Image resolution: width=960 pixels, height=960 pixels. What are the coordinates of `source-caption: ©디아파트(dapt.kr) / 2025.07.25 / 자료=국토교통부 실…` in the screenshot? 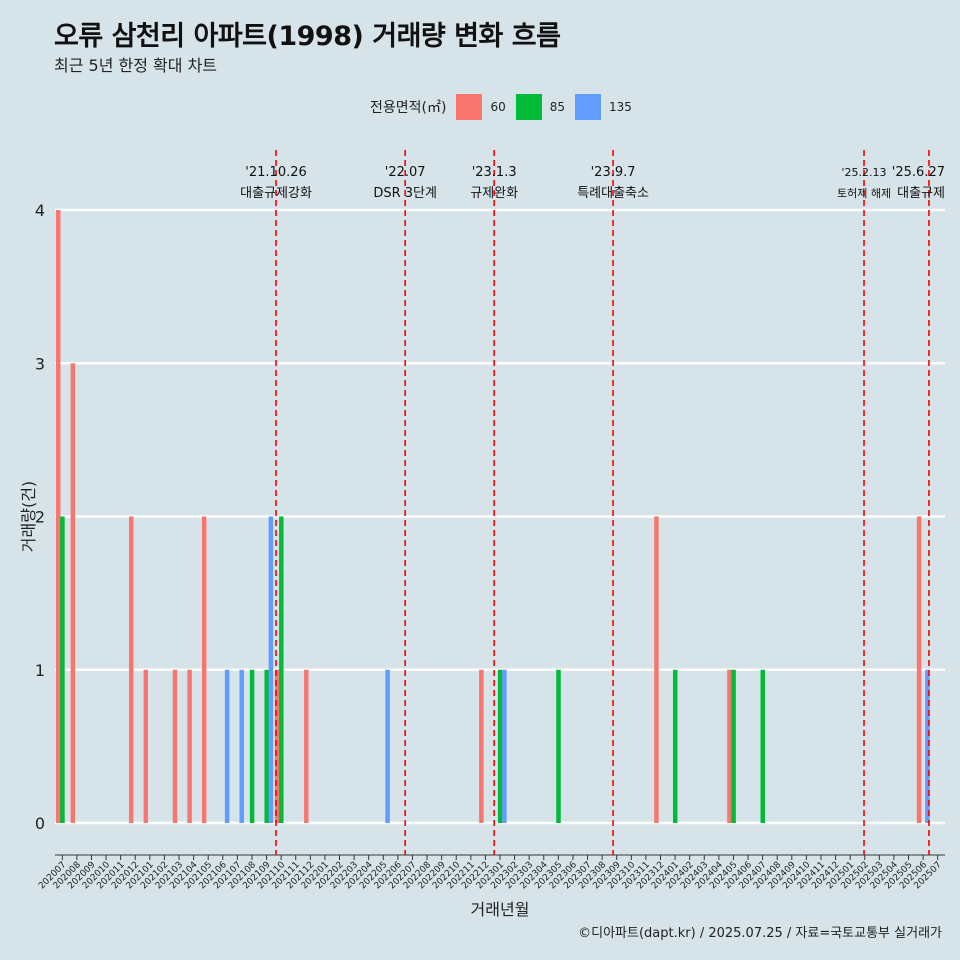 It's located at (760, 933).